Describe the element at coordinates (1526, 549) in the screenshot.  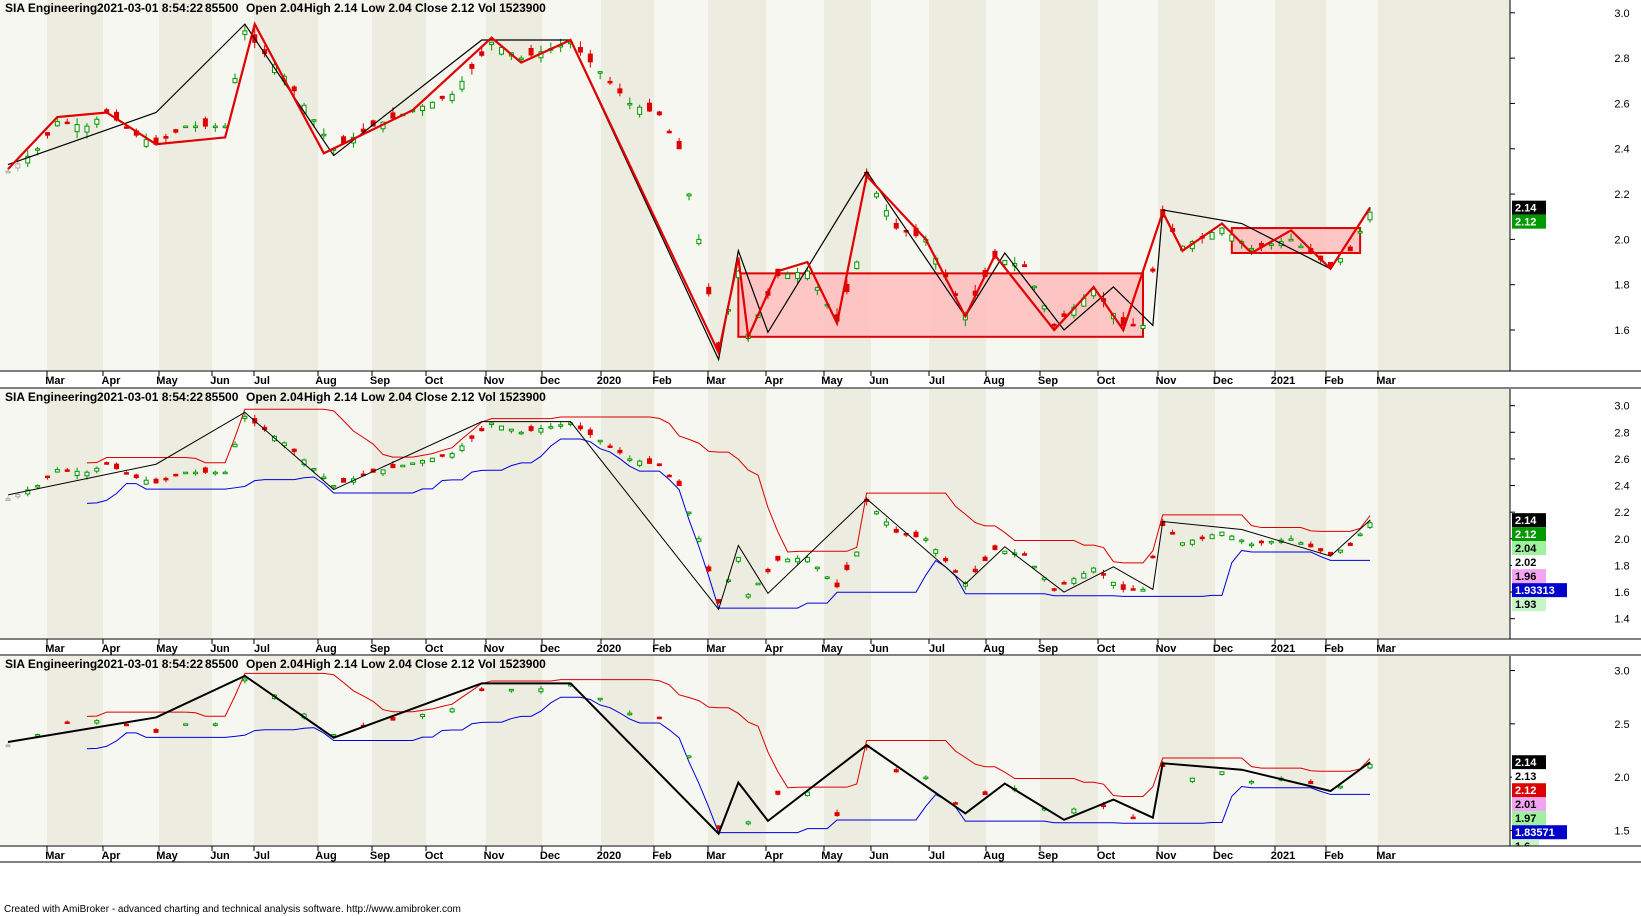
I see `price-label: 2.04` at that location.